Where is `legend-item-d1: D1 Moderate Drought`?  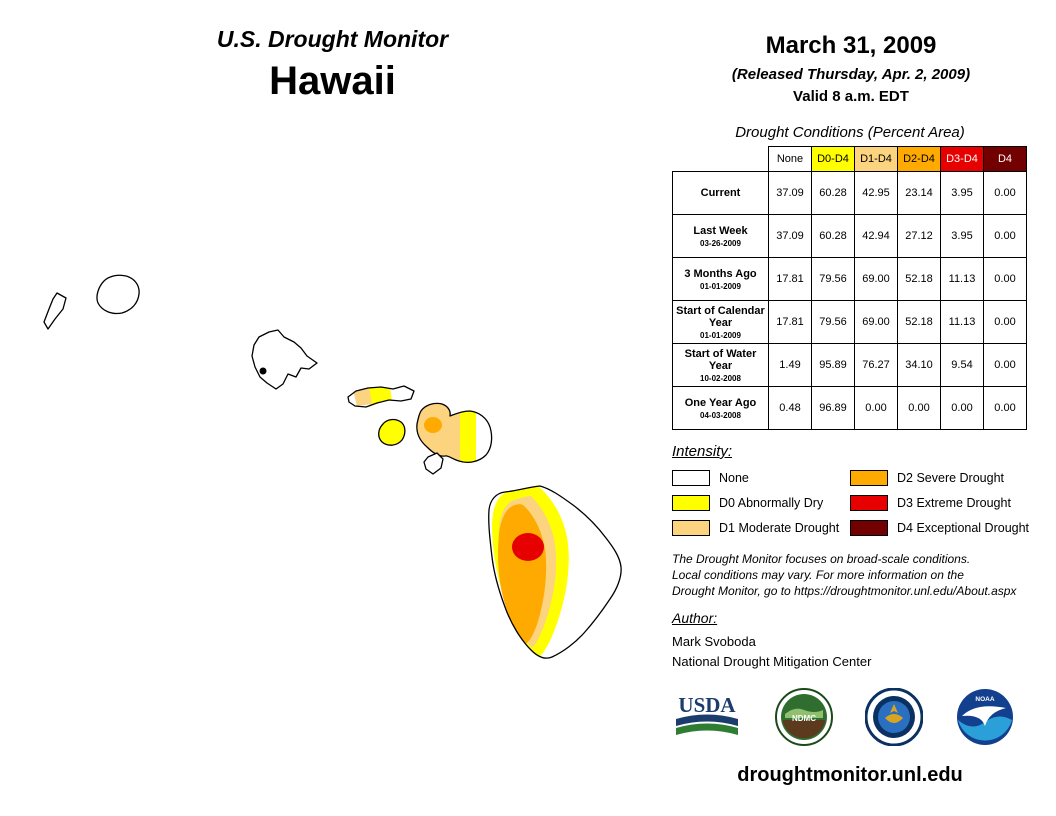 legend-item-d1: D1 Moderate Drought is located at coordinates (761, 528).